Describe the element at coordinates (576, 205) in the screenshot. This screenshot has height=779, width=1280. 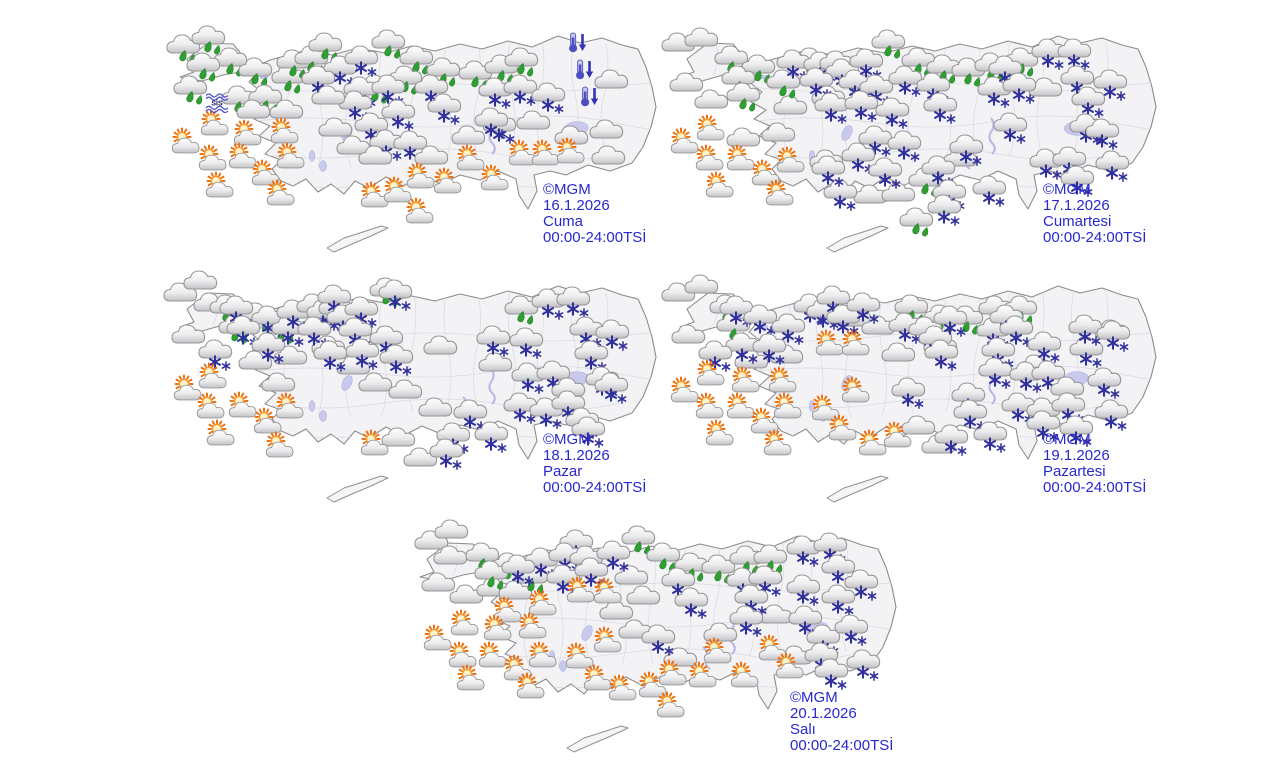
I see `forecast-date: 16.1.2026` at that location.